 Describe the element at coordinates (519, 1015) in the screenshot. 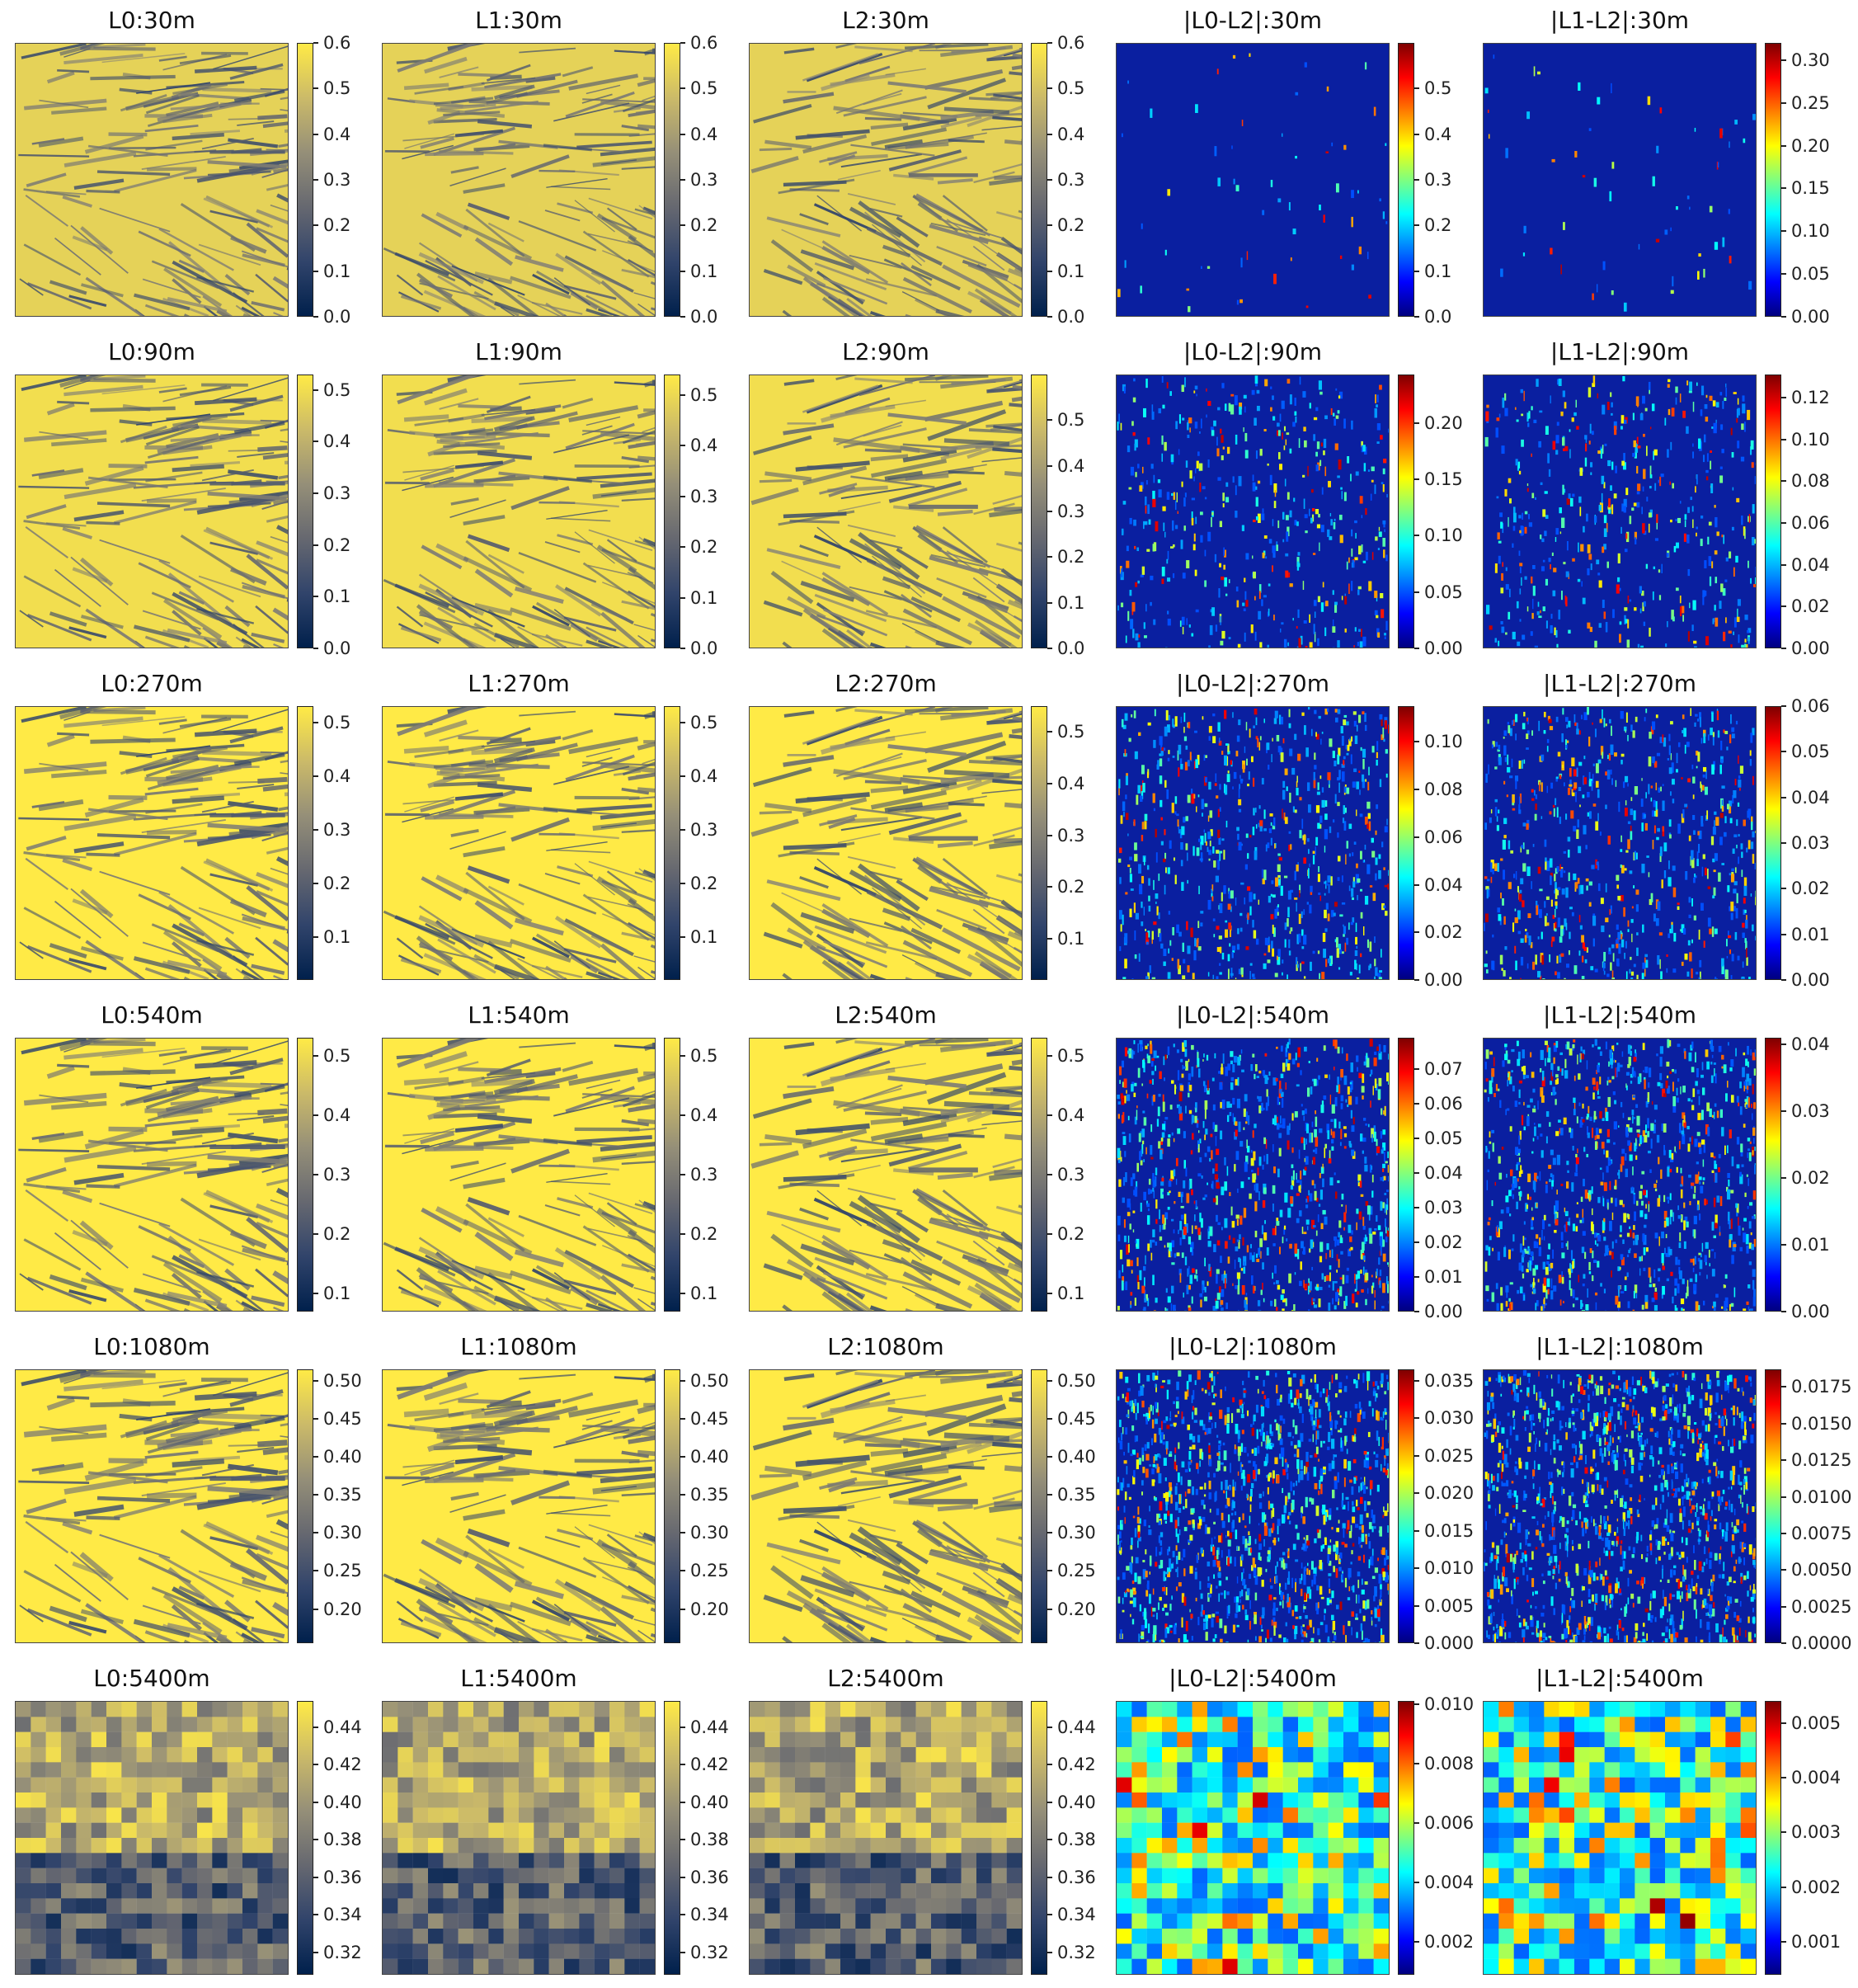

I see `panel-title: L1:540m` at that location.